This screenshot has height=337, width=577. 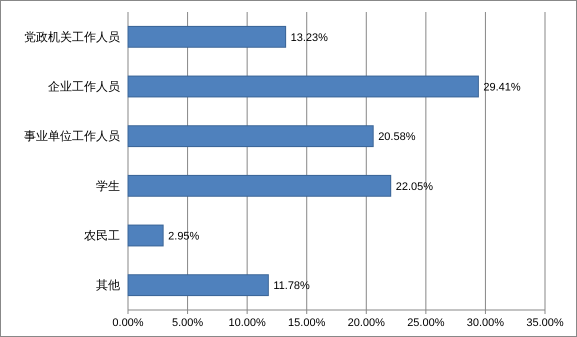 What do you see at coordinates (188, 323) in the screenshot?
I see `x-tick-label: 5.00%` at bounding box center [188, 323].